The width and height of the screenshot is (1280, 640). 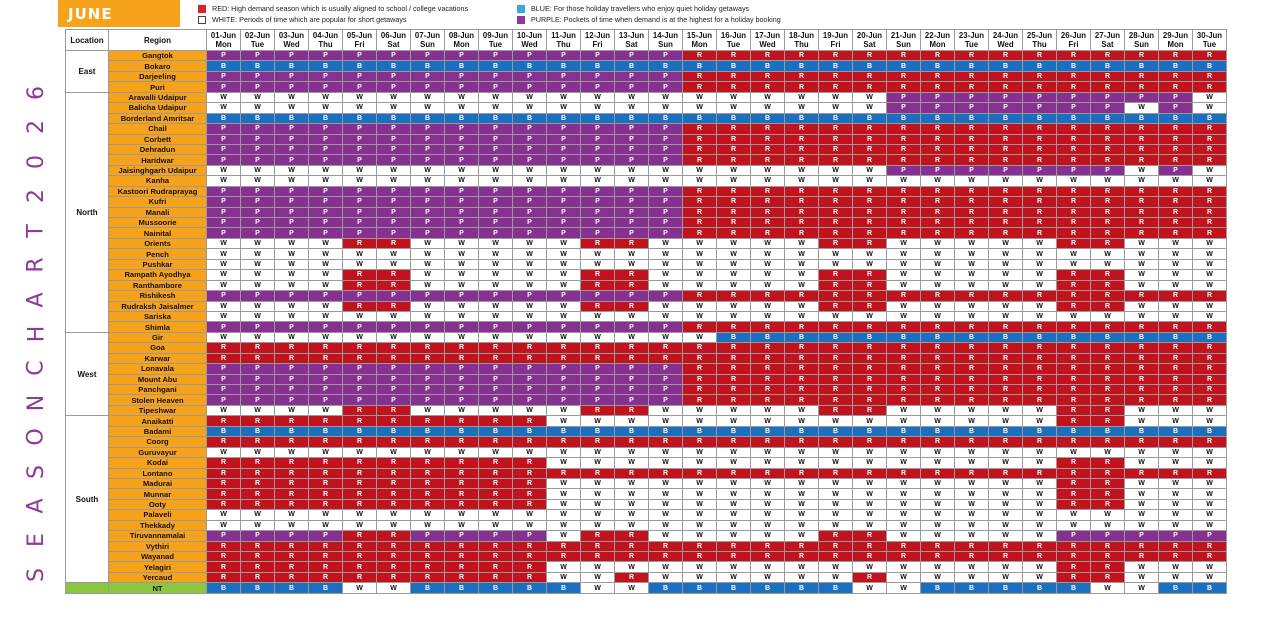 What do you see at coordinates (157, 76) in the screenshot?
I see `destination-name: Darjeeling` at bounding box center [157, 76].